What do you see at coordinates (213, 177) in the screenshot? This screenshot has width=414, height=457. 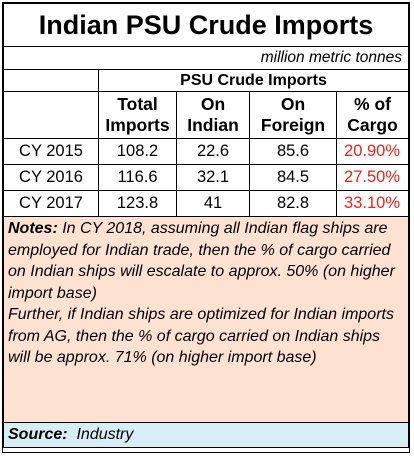 I see `cell-indian: 32.1` at bounding box center [213, 177].